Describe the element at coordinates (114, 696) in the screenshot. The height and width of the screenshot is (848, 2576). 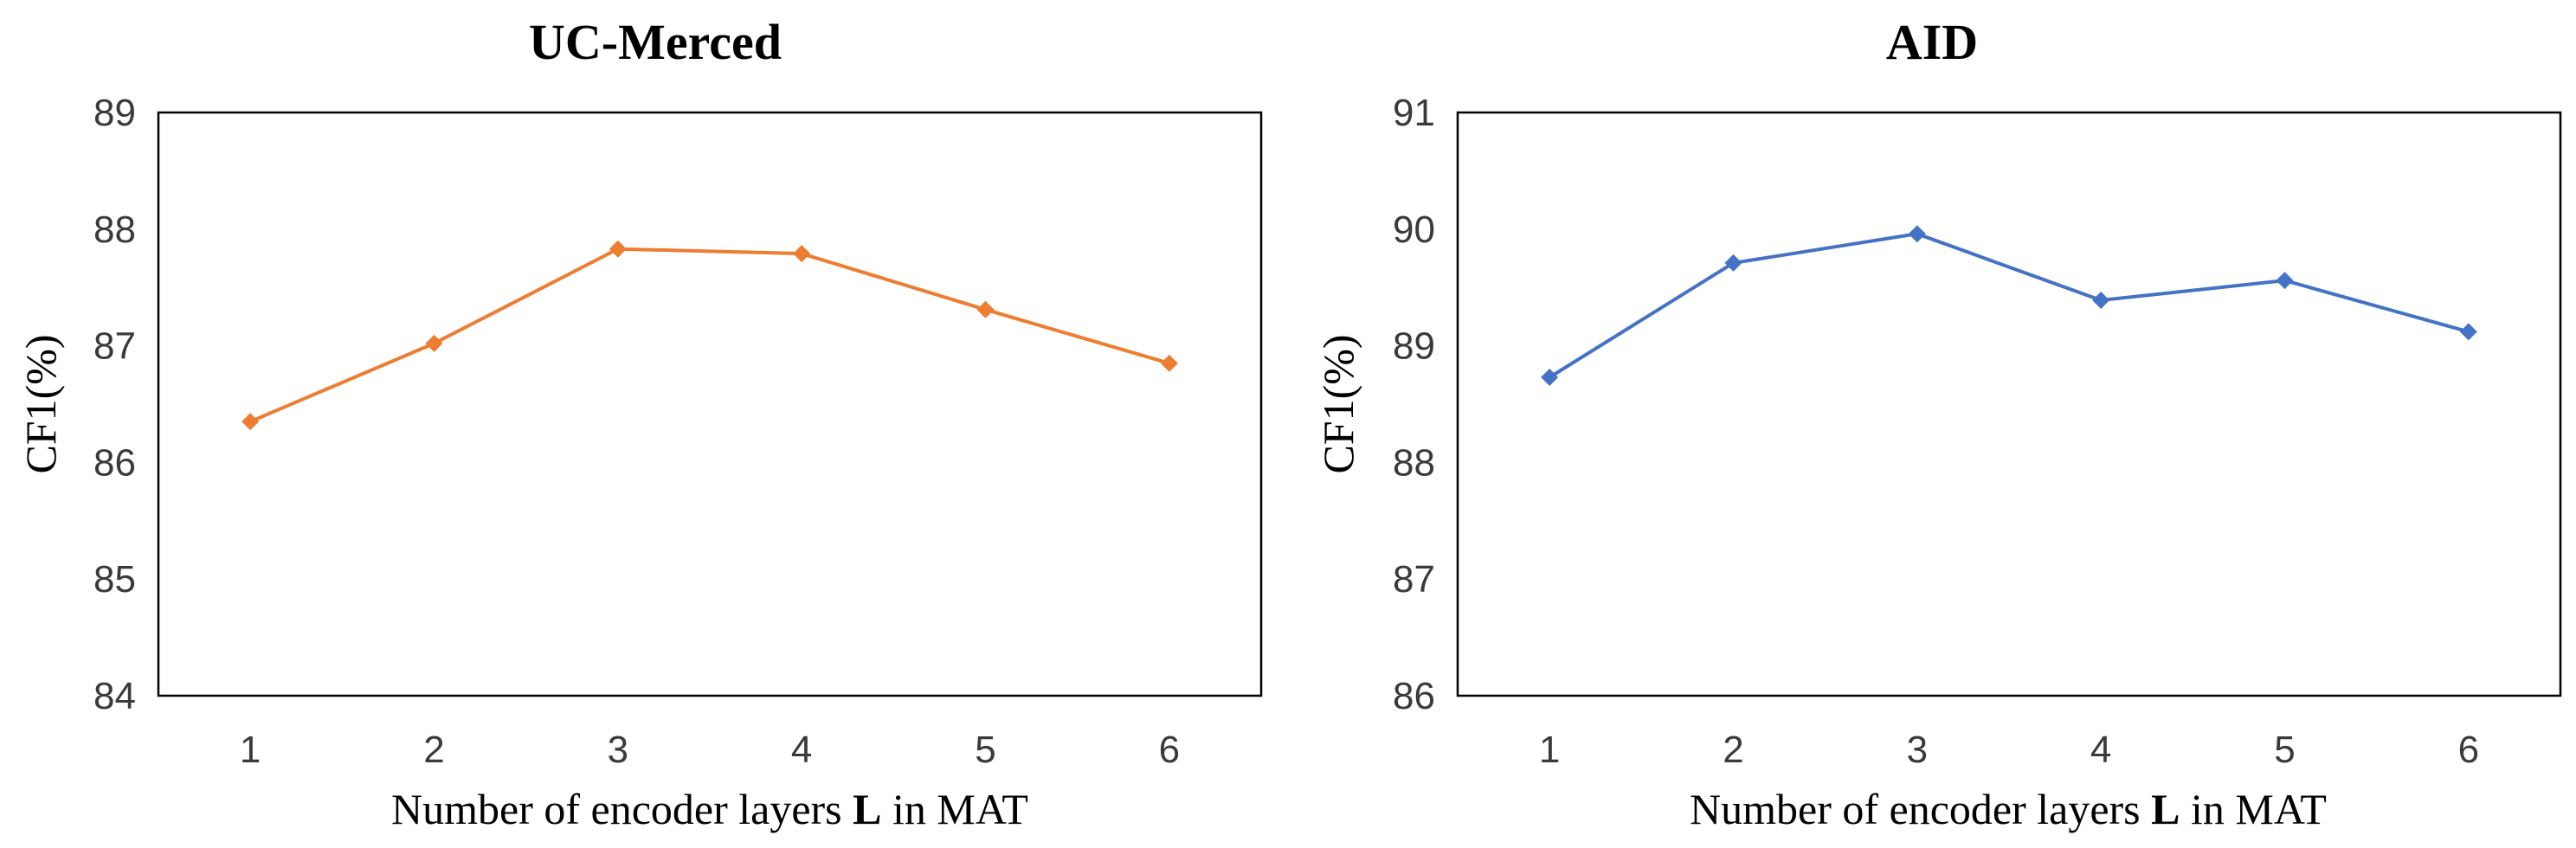
I see `y-tick-label: 84` at that location.